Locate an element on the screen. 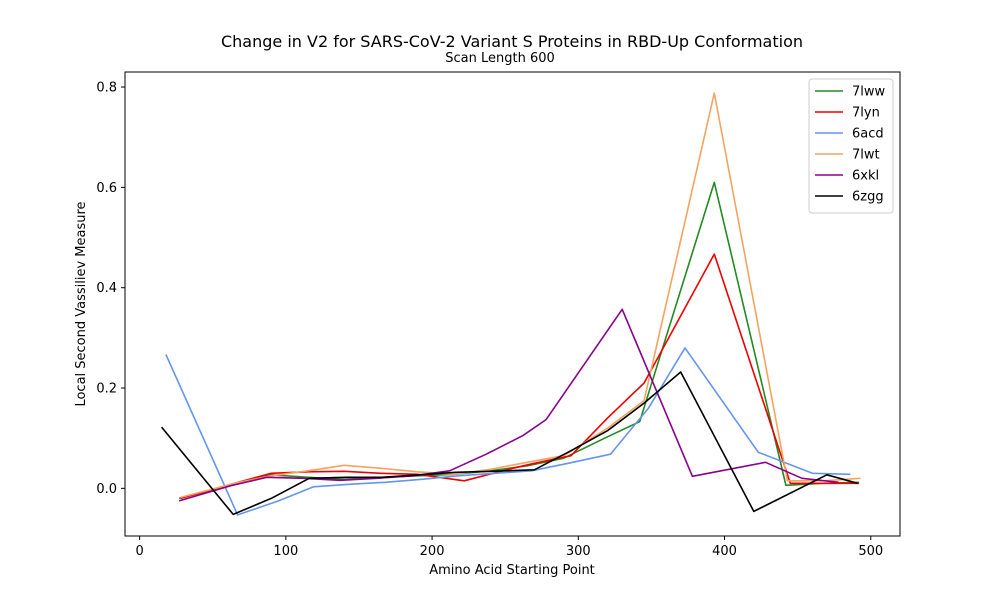  y-axis-label: Local Second Vassiliev Measure is located at coordinates (81, 303).